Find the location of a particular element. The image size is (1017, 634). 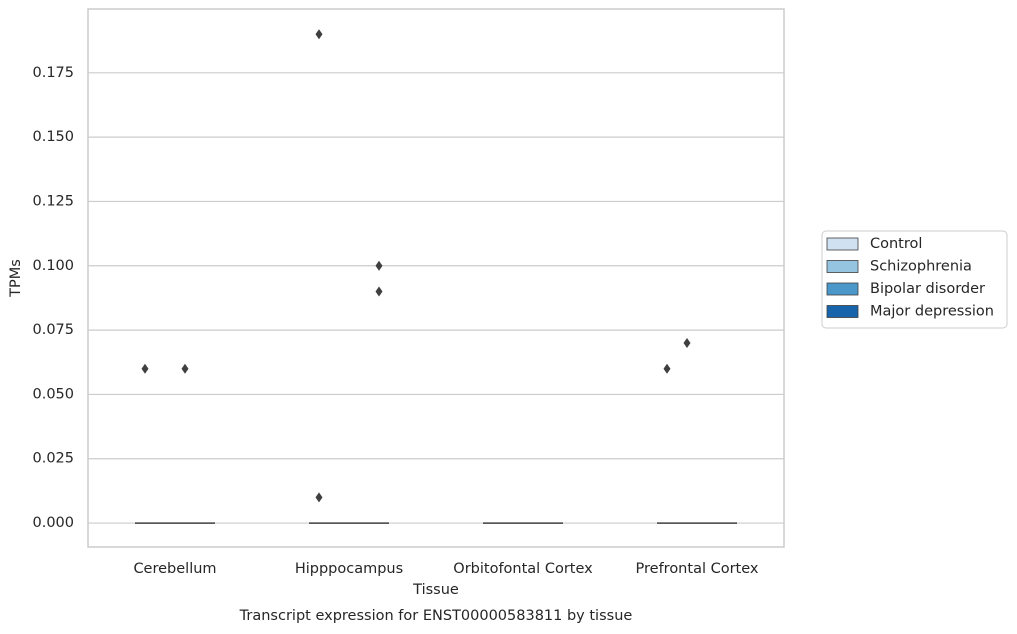

x-tick-label: Hipppocampus is located at coordinates (349, 569).